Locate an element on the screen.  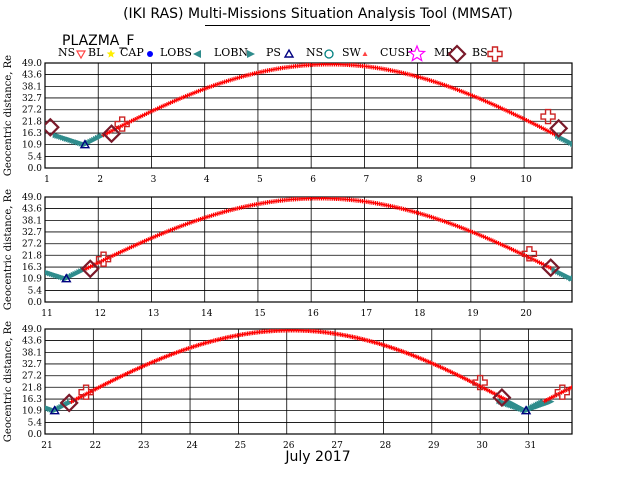
x-tick-label: 14 is located at coordinates (207, 314).